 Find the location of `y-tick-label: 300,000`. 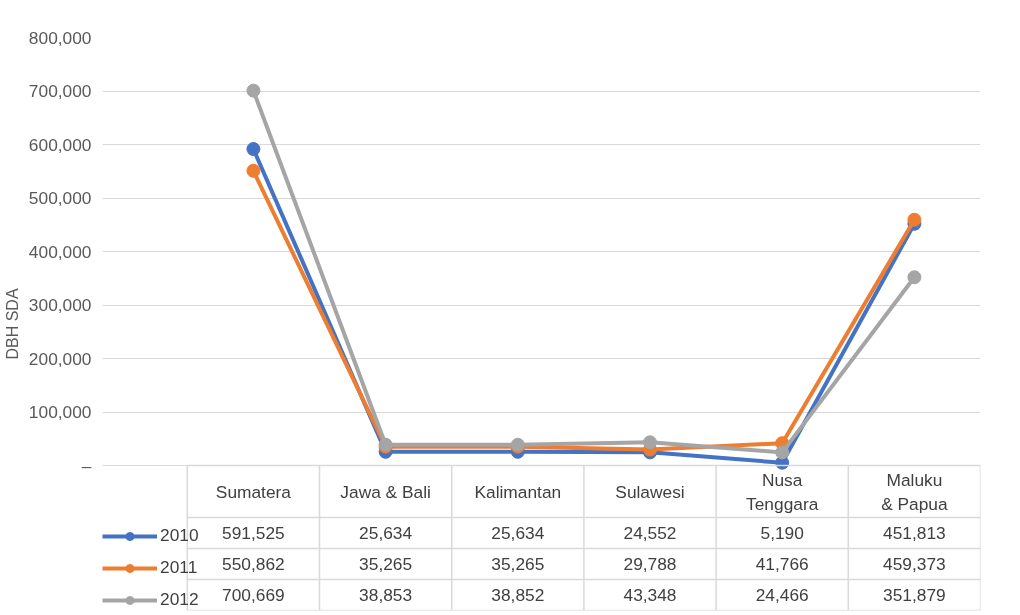

y-tick-label: 300,000 is located at coordinates (60, 305).